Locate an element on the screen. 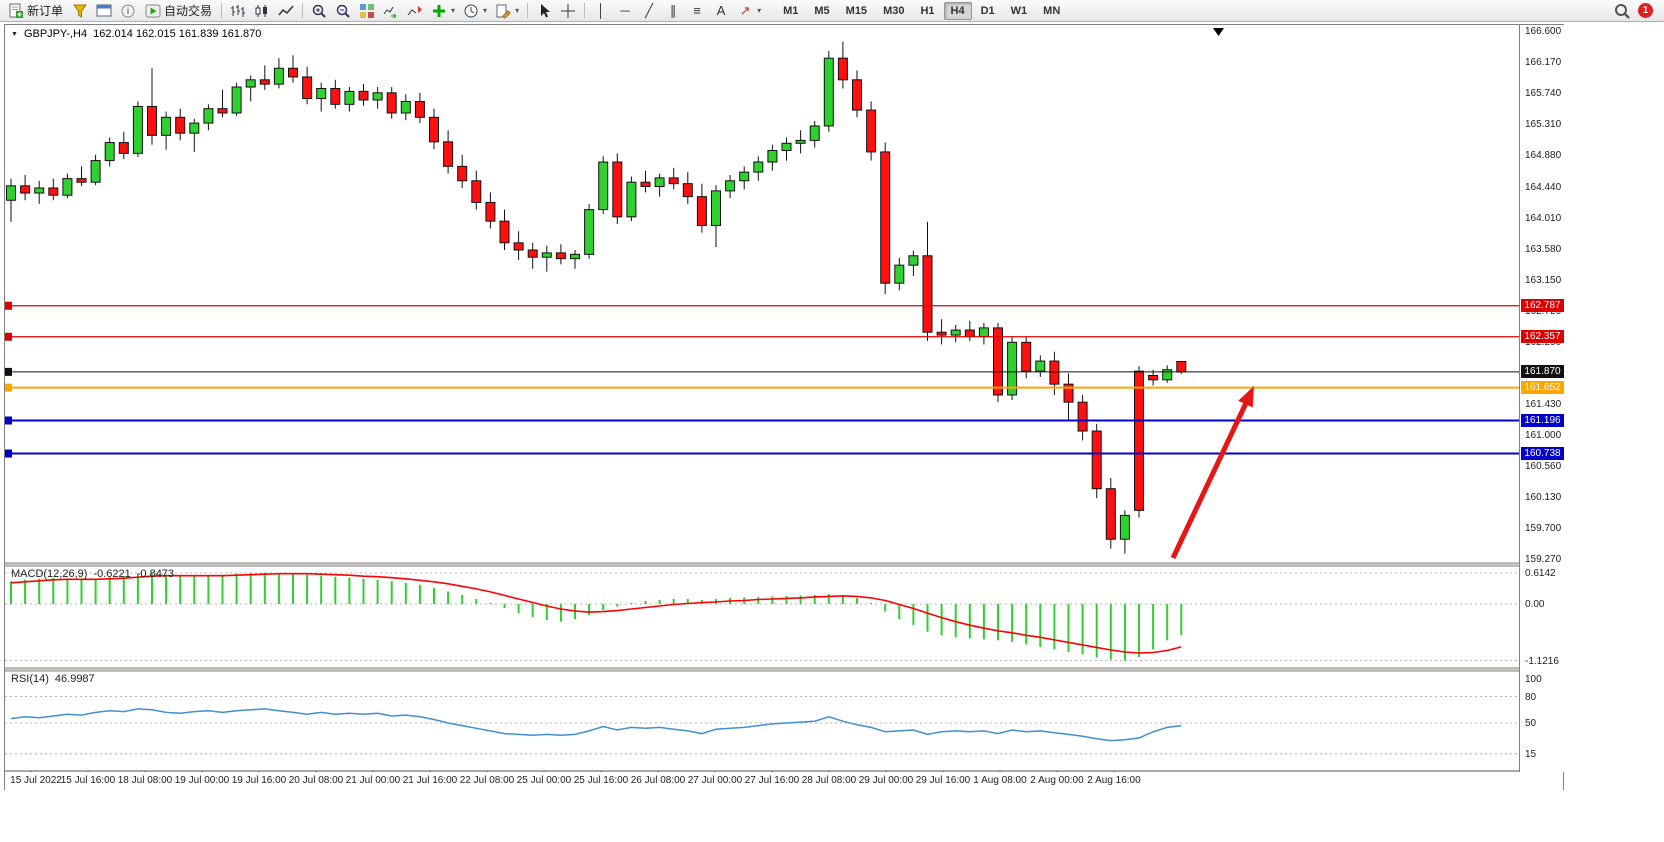  candlestick-chart-button is located at coordinates (262, 11).